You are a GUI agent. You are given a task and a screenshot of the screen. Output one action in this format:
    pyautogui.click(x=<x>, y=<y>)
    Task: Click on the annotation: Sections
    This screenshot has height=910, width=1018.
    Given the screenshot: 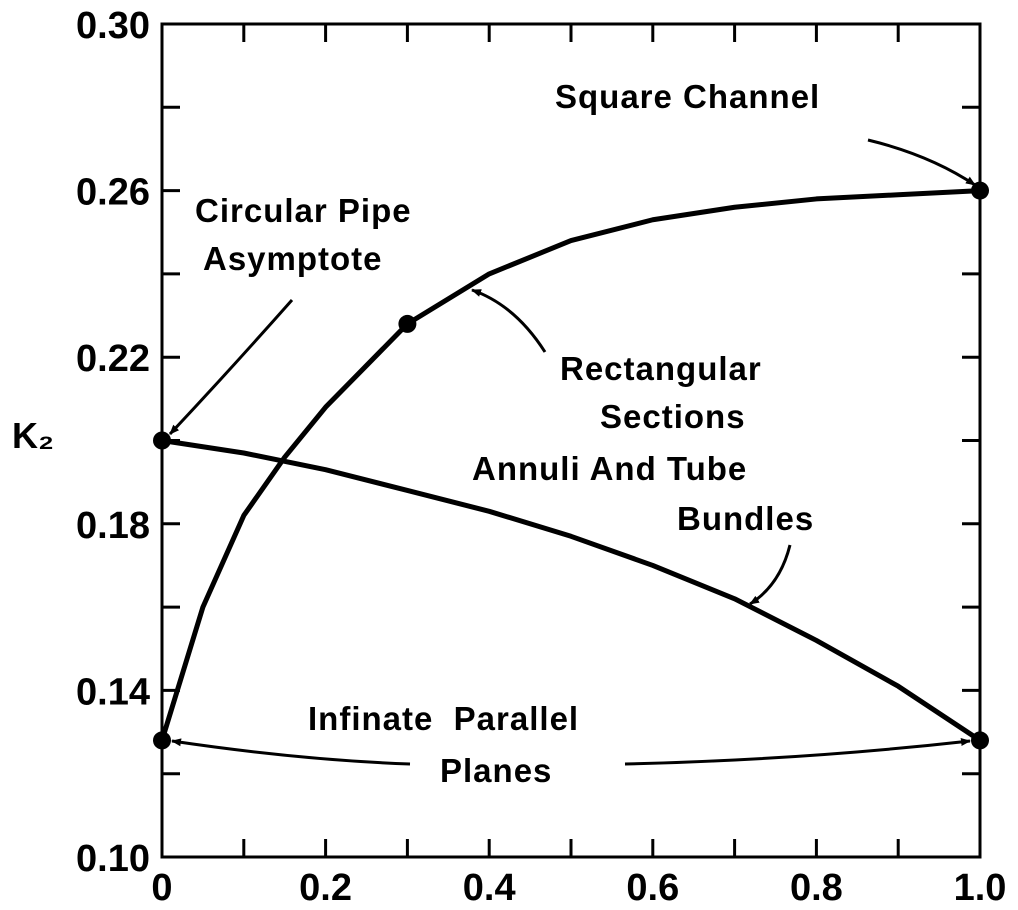 What is the action you would take?
    pyautogui.click(x=673, y=416)
    